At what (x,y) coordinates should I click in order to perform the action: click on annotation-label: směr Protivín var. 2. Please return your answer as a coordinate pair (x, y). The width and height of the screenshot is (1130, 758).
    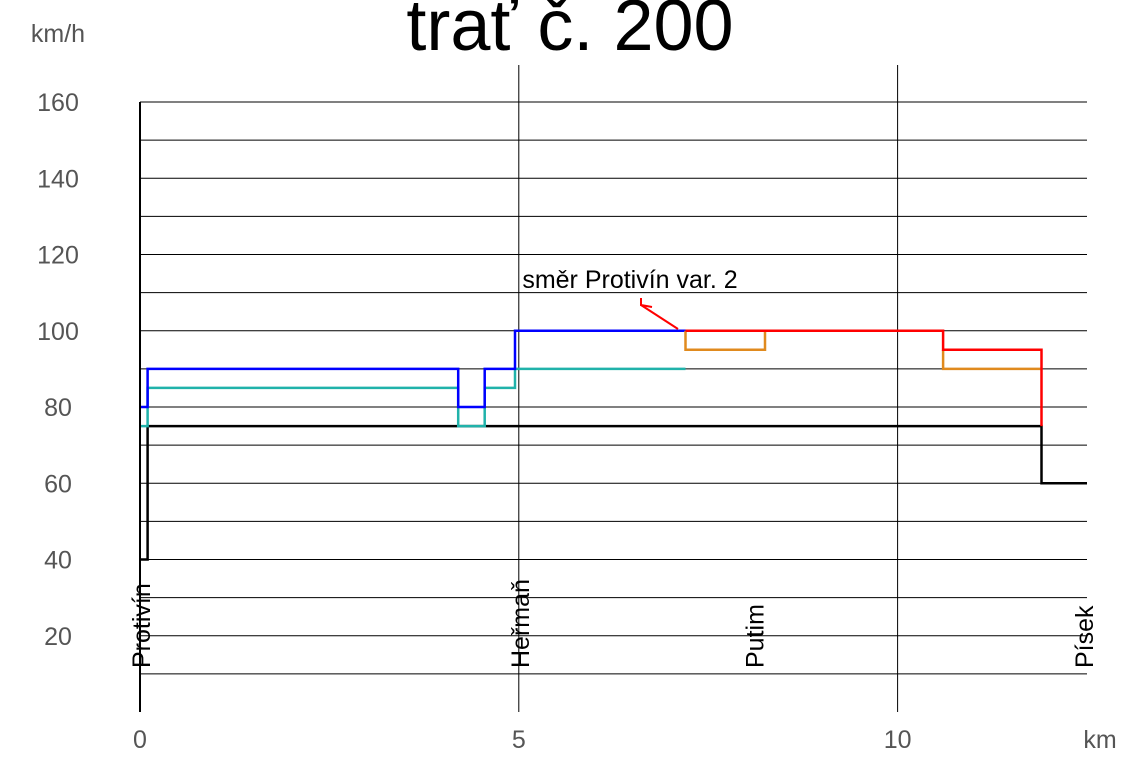
    Looking at the image, I should click on (629, 280).